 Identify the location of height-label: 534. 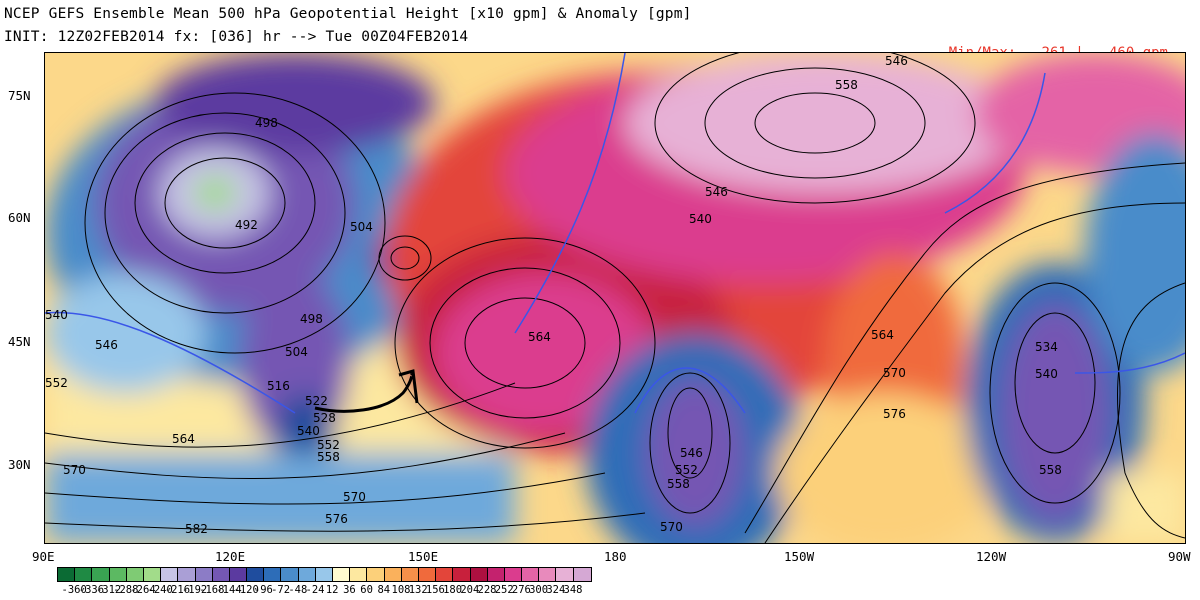
(1046, 347).